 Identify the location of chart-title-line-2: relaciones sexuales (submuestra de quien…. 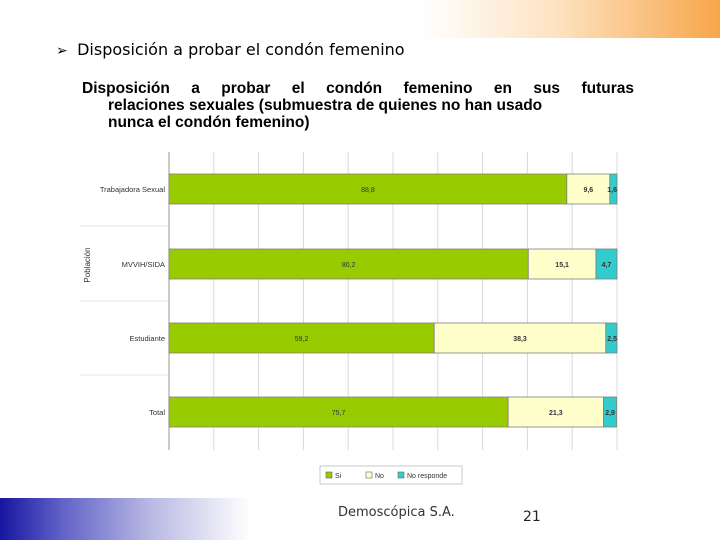
(325, 105).